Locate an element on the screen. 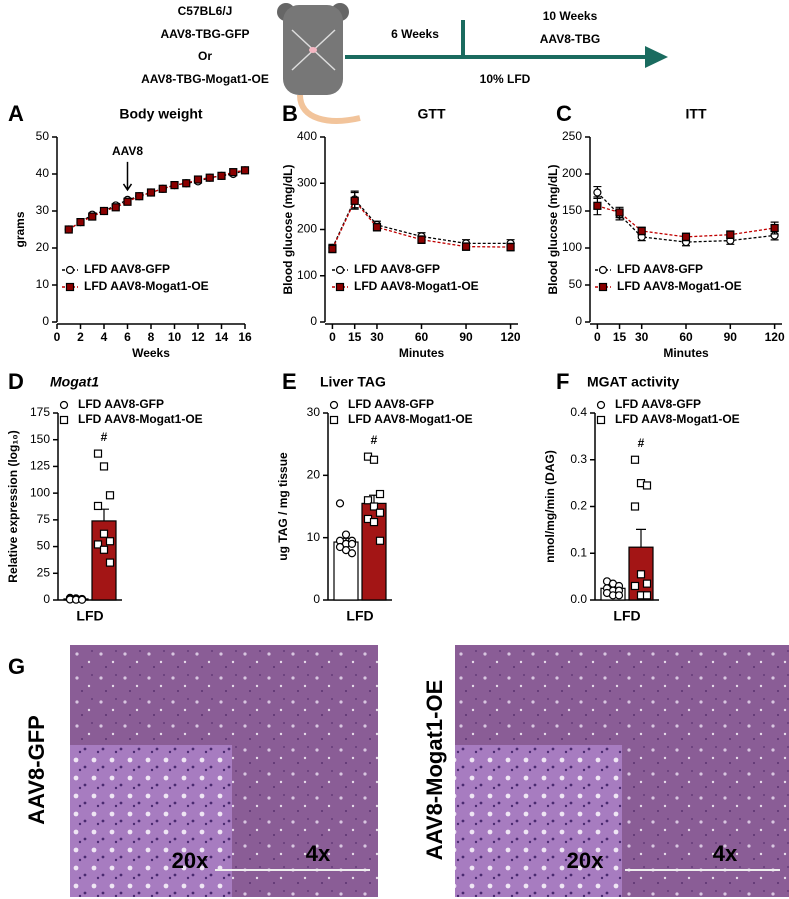  annotation: # is located at coordinates (374, 440).